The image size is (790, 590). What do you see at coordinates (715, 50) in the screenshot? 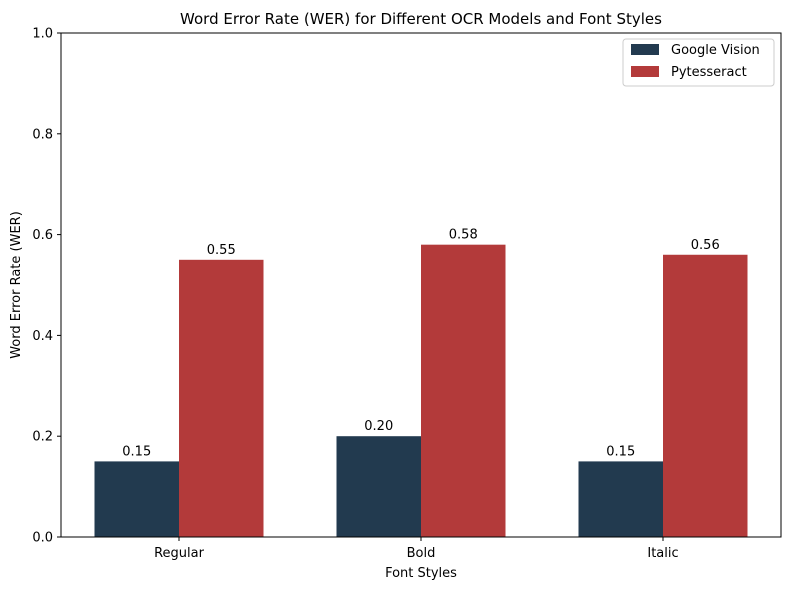
I see `legend-label-google-vision: Google Vision` at bounding box center [715, 50].